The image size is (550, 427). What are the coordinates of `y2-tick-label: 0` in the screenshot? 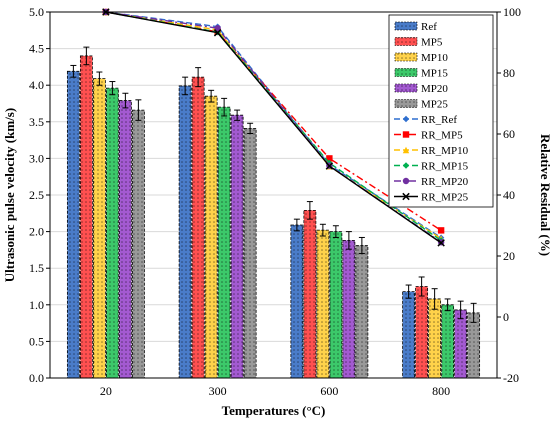 It's located at (506, 317).